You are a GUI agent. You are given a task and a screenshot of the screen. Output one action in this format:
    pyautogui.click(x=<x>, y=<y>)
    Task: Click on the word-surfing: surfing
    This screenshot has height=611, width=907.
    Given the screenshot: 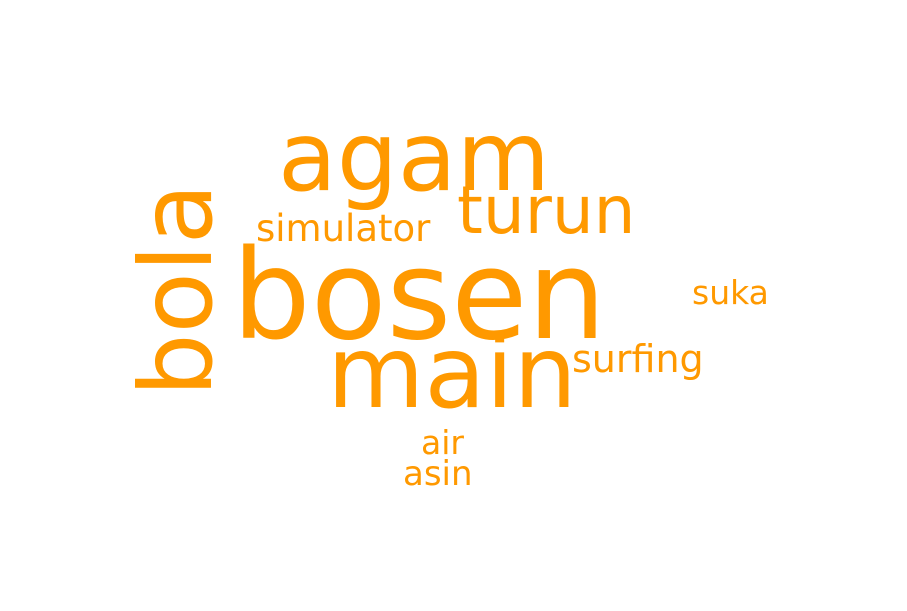 What is the action you would take?
    pyautogui.click(x=638, y=359)
    